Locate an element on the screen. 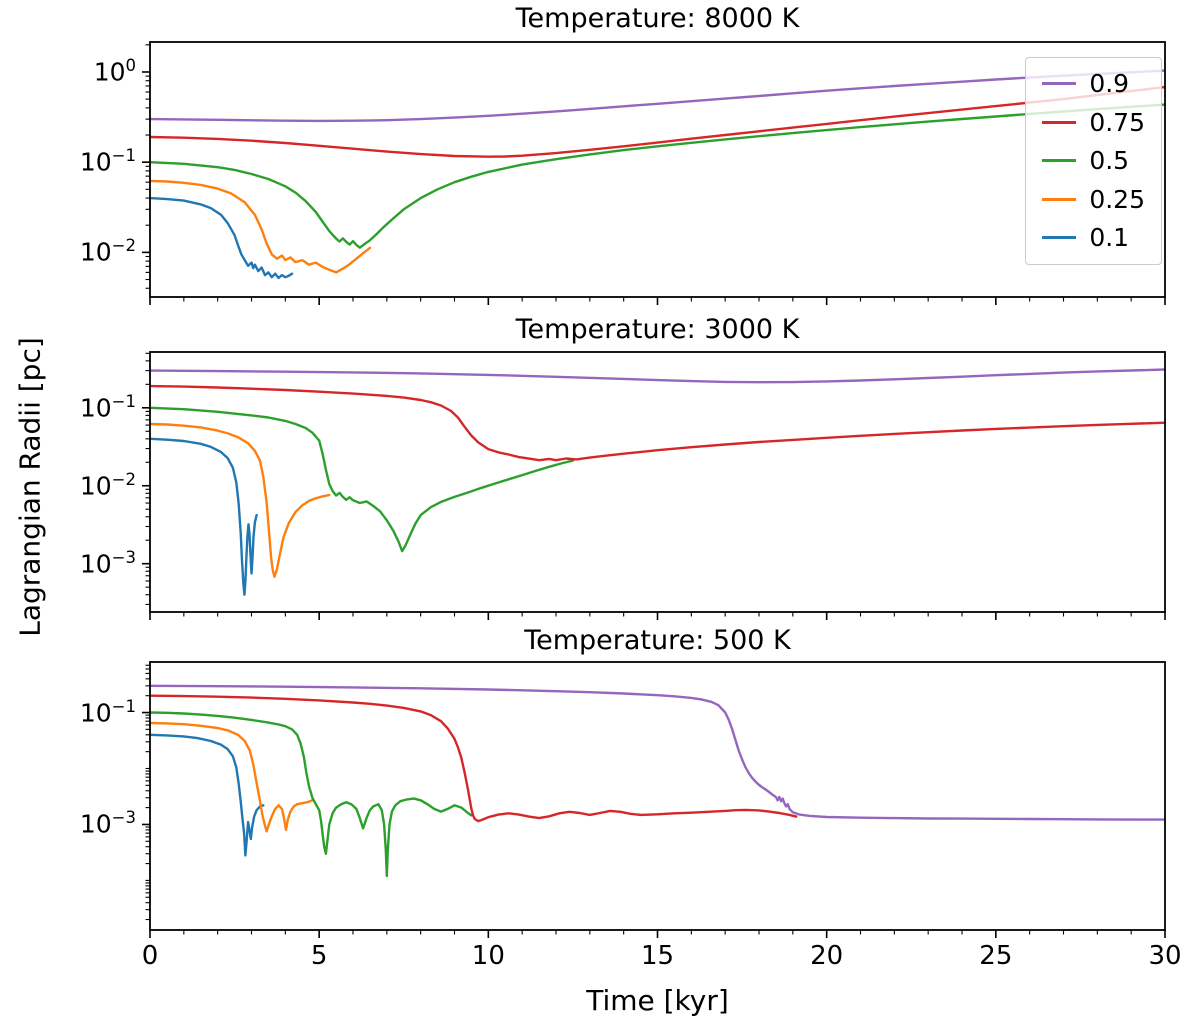  legend-entry: 0.25 is located at coordinates (1093, 199).